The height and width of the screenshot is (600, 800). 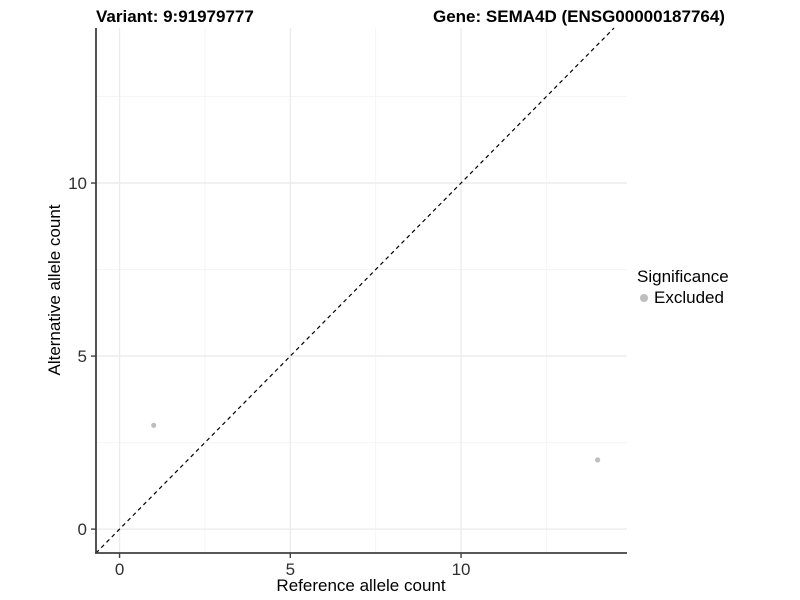 What do you see at coordinates (175, 16) in the screenshot?
I see `plot-title-variant: Variant: 9:91979777` at bounding box center [175, 16].